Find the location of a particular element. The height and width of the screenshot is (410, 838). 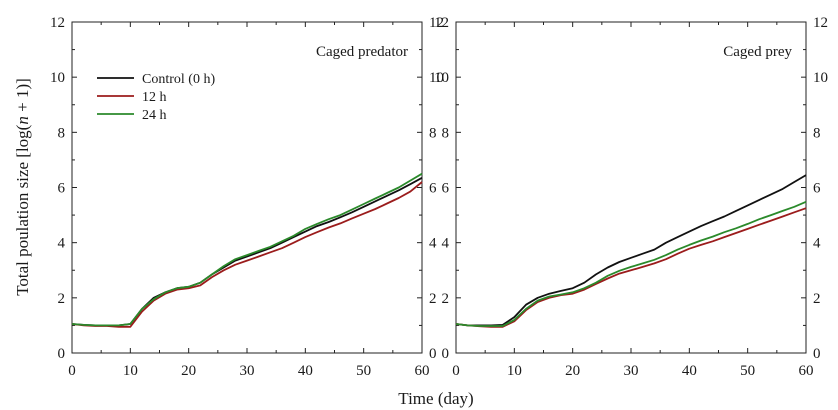

y-axis-title: Total poulation size [log(n + 1)] is located at coordinates (22, 187).